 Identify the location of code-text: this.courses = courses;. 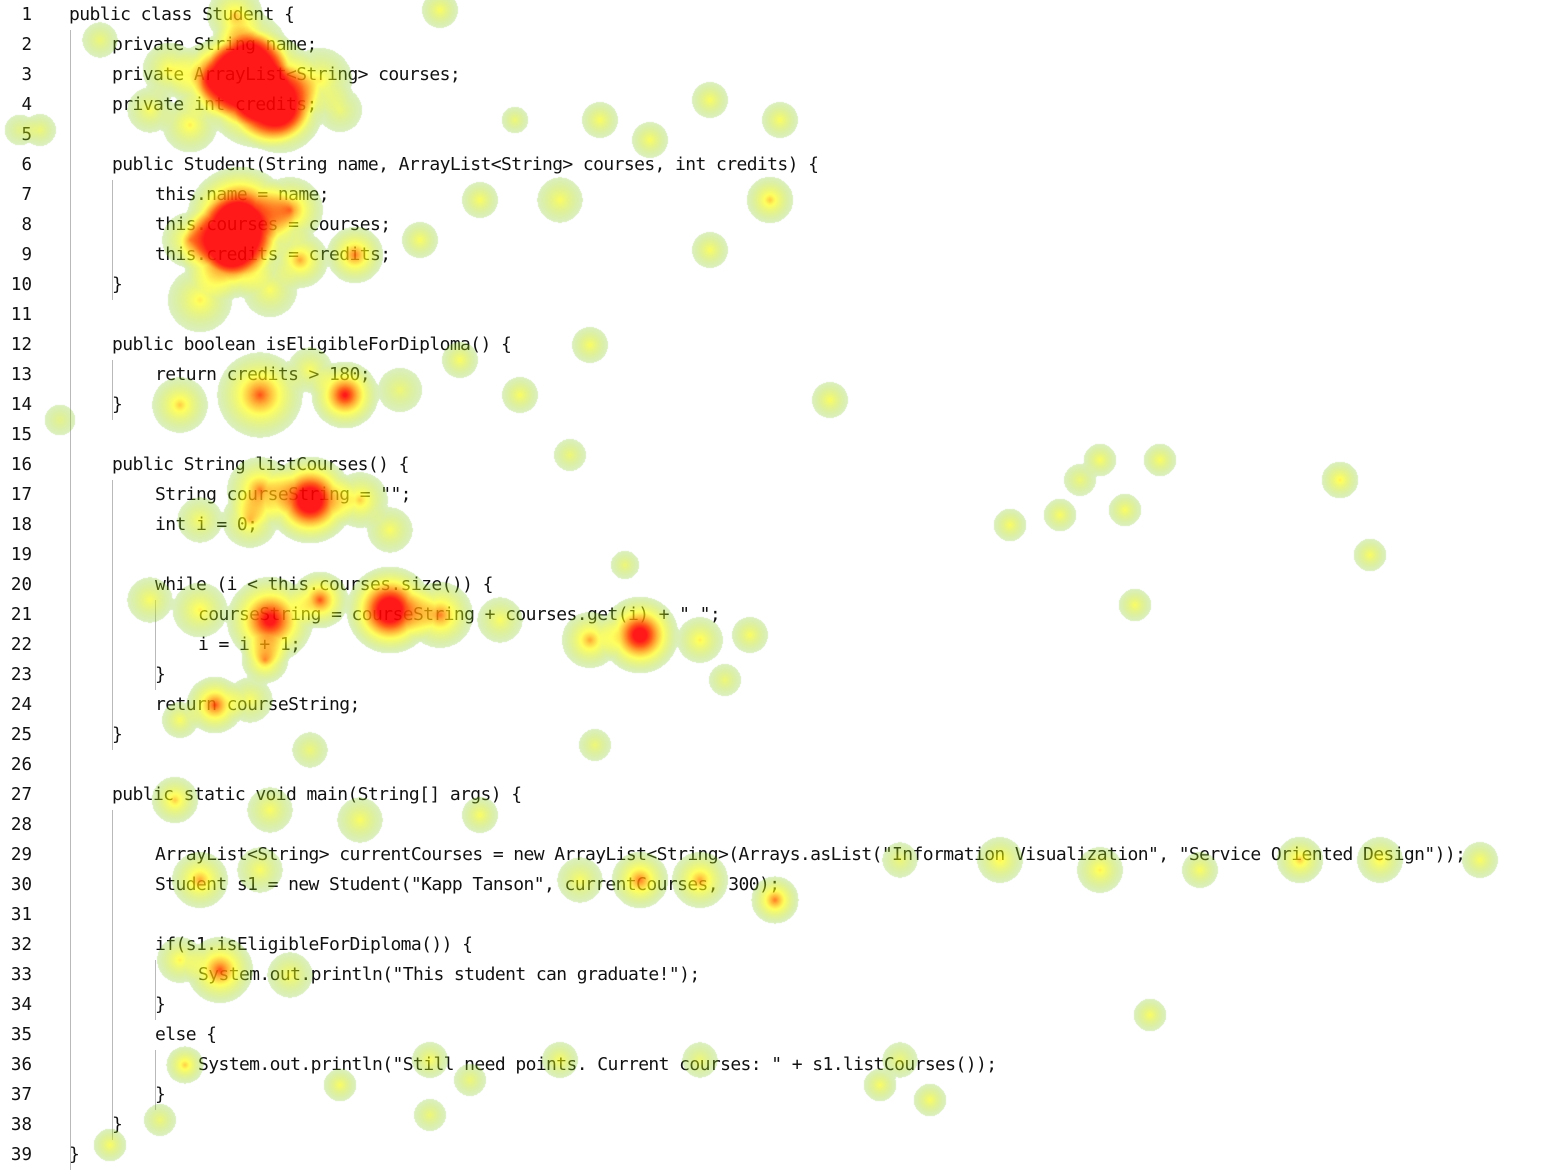
(273, 224).